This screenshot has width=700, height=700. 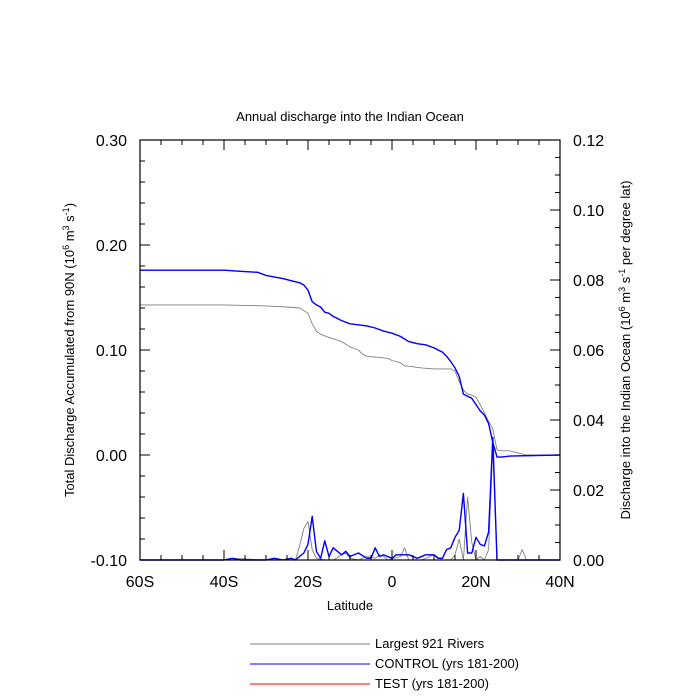 What do you see at coordinates (588, 491) in the screenshot?
I see `y-right-tick-label-5: 0.02` at bounding box center [588, 491].